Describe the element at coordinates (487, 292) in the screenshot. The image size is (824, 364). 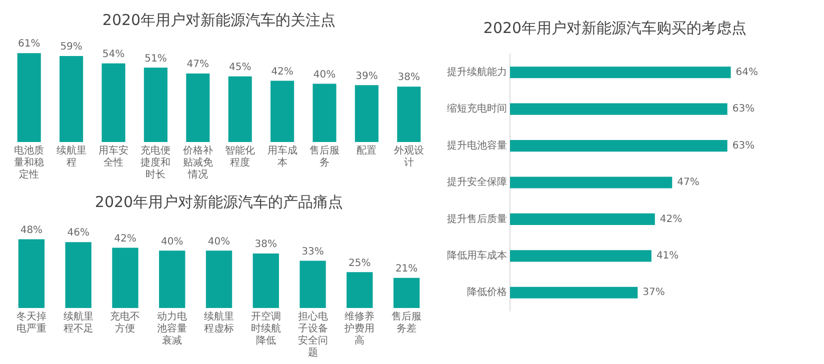
I see `y-tick-label: 降低价格` at that location.